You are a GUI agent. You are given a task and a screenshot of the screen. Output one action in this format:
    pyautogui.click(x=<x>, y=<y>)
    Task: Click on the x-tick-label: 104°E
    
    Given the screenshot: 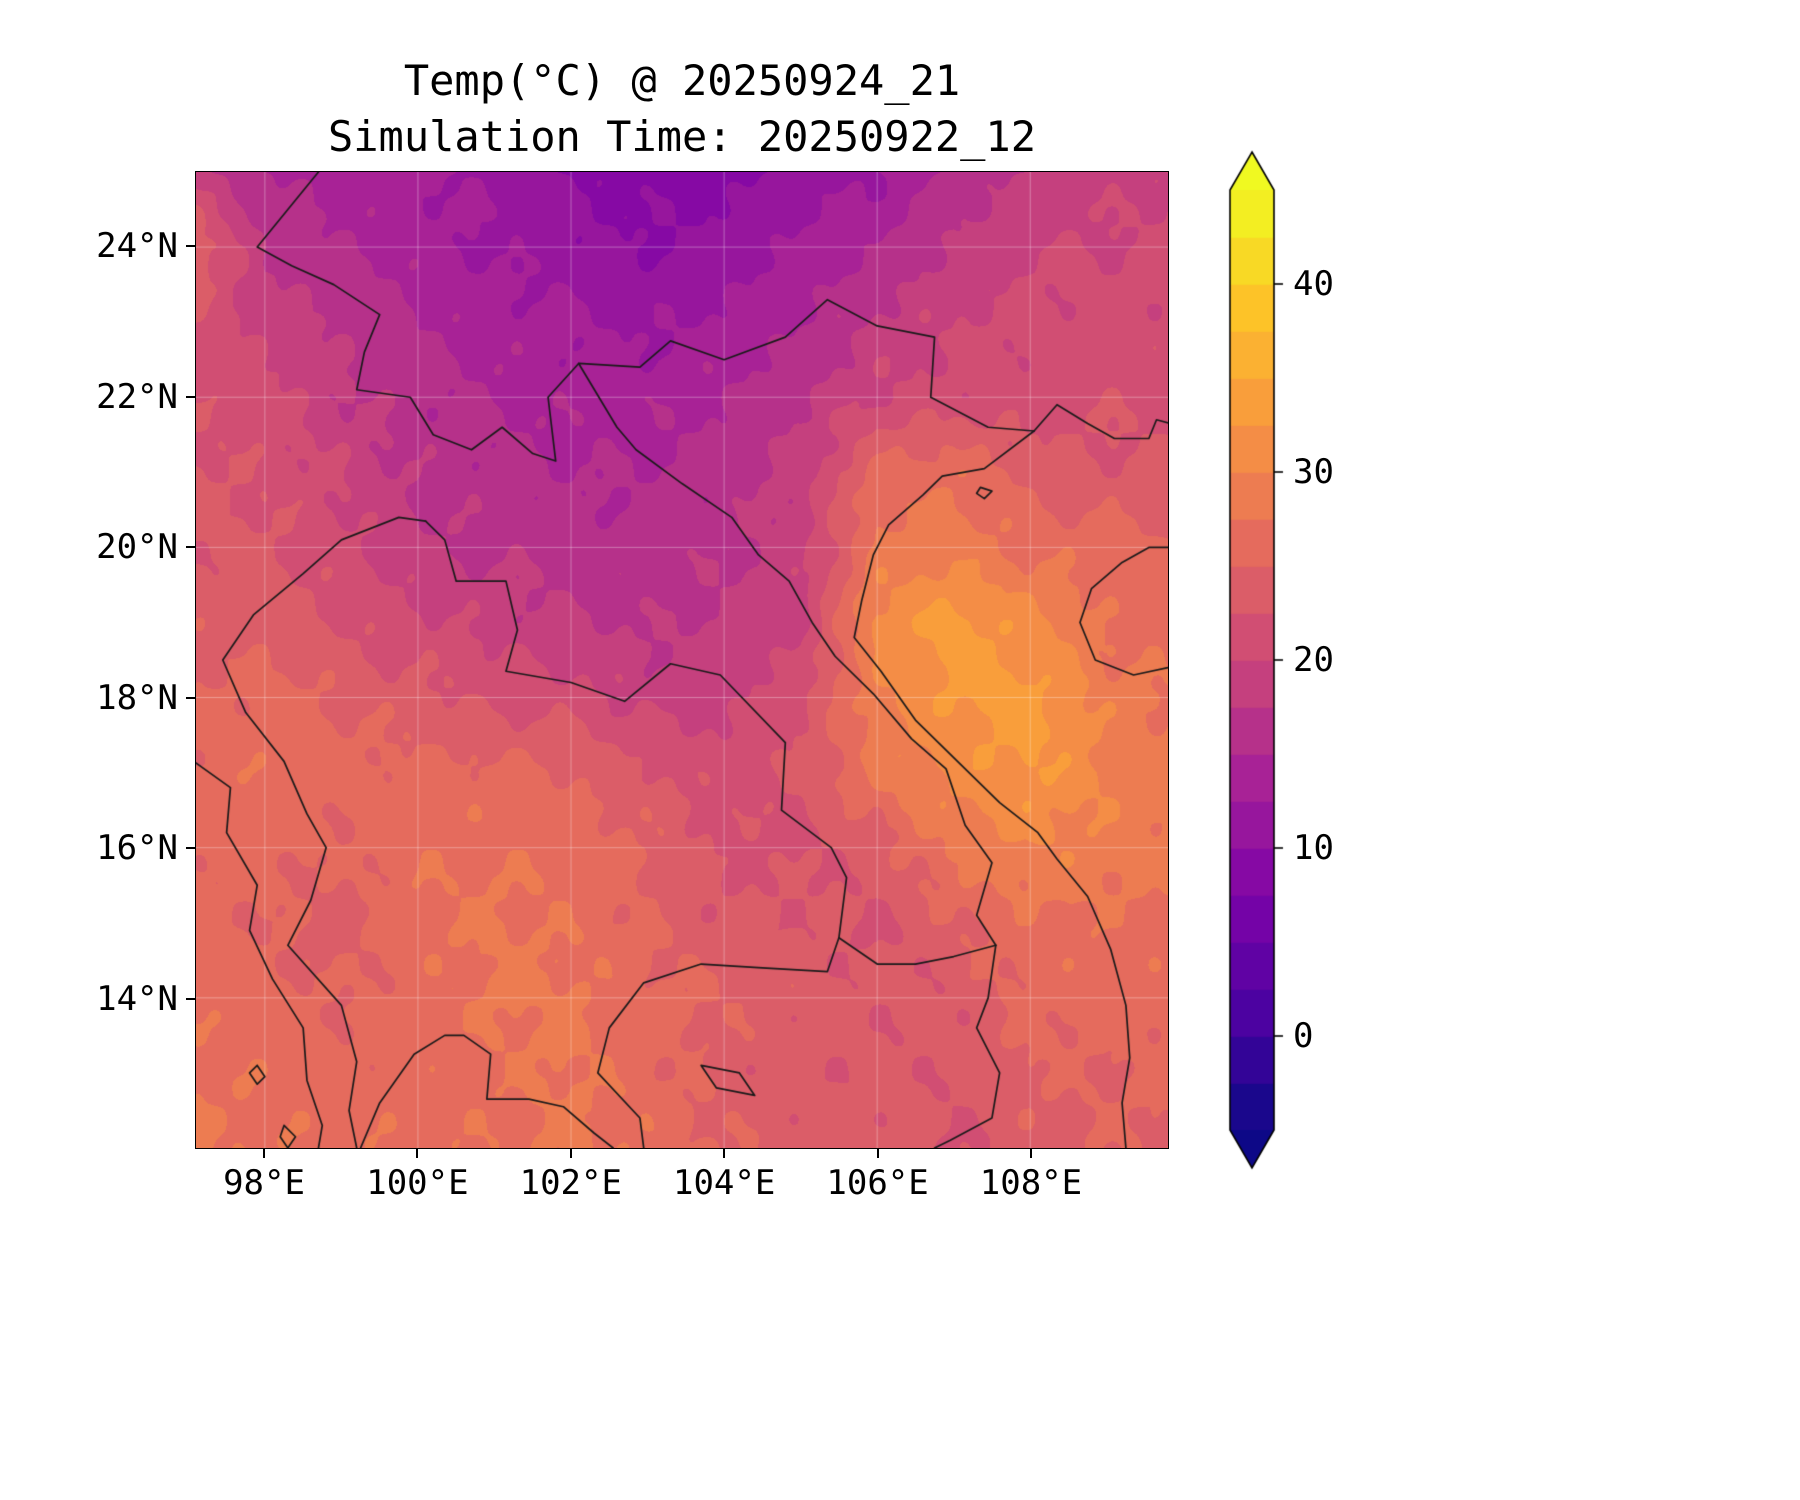 What is the action you would take?
    pyautogui.click(x=724, y=1183)
    